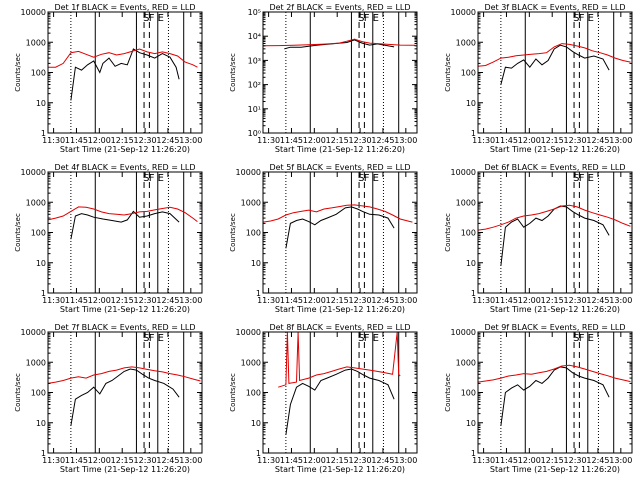 This screenshot has height=480, width=640. I want to click on panel-title: Det 1f BLACK = Events, RED = LLD, so click(124, 7).